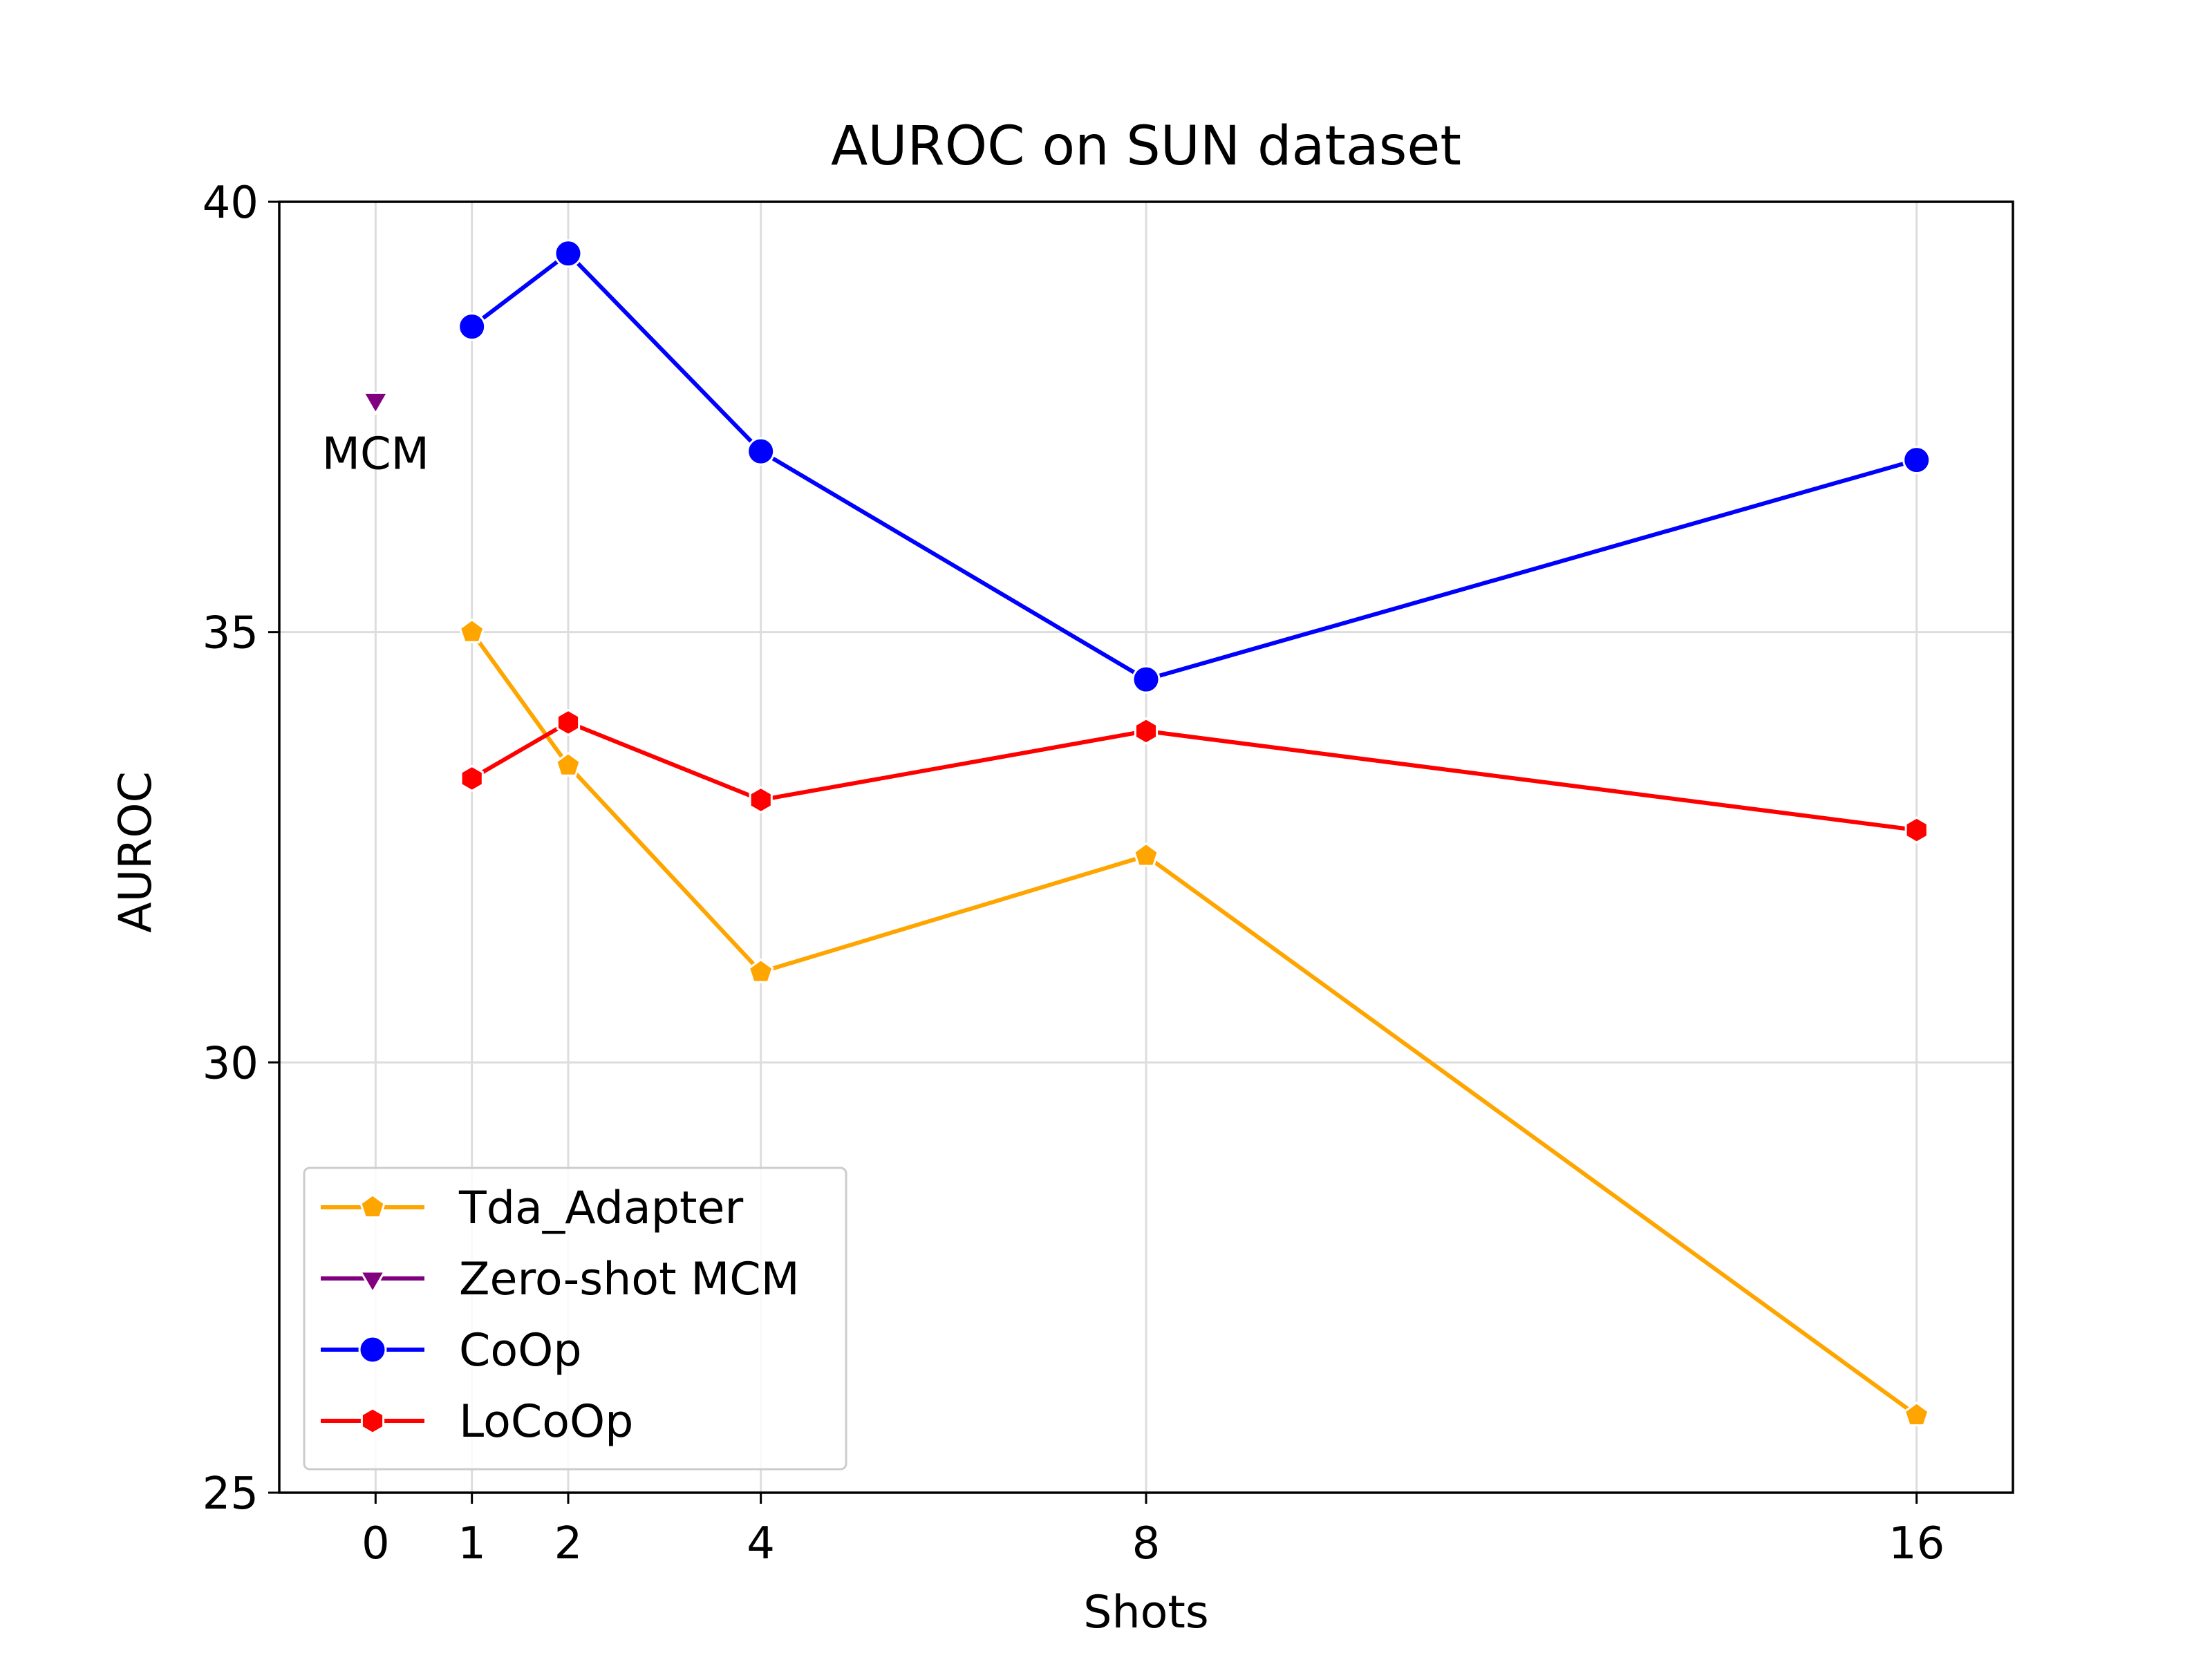 The width and height of the screenshot is (2212, 1662). Describe the element at coordinates (568, 1544) in the screenshot. I see `x-tick-label: 2` at that location.